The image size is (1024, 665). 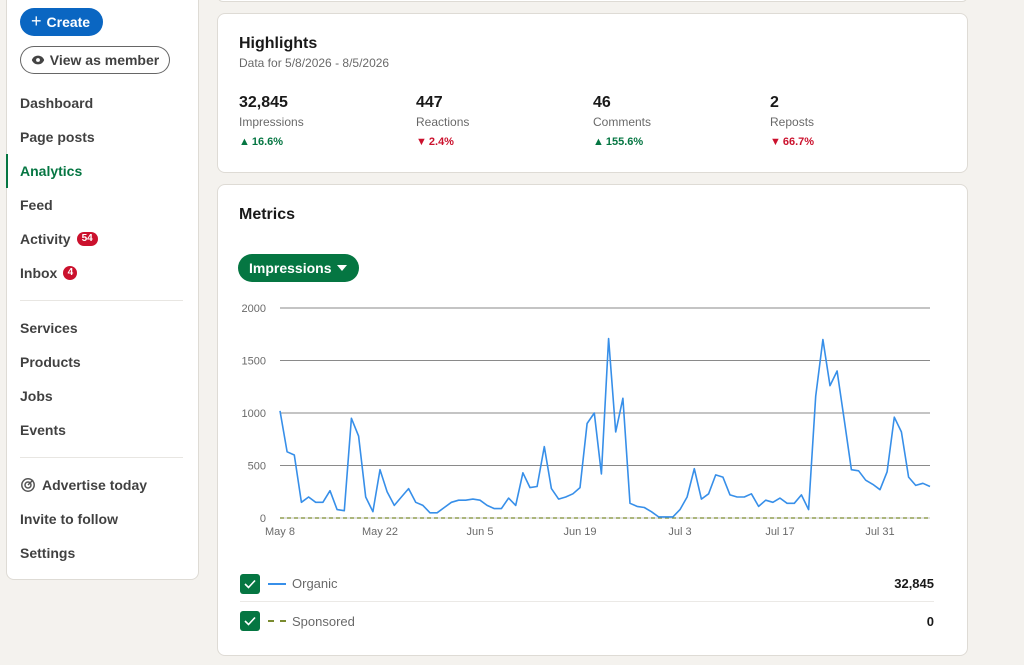 What do you see at coordinates (102, 273) in the screenshot?
I see `sidebar-item-inbox: Inbox 4` at bounding box center [102, 273].